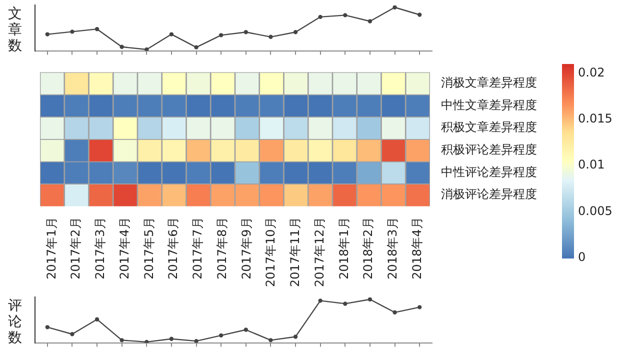 This screenshot has height=354, width=628. What do you see at coordinates (368, 248) in the screenshot?
I see `x-tick-label: 2018年2月` at bounding box center [368, 248].